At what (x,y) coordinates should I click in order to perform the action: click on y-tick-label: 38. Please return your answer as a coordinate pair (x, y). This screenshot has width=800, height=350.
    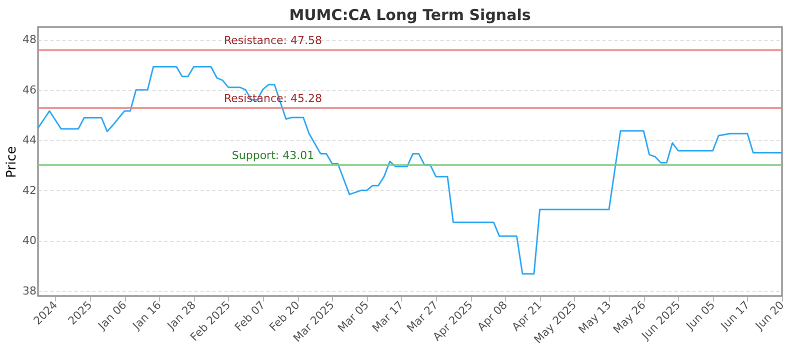
    Looking at the image, I should click on (29, 291).